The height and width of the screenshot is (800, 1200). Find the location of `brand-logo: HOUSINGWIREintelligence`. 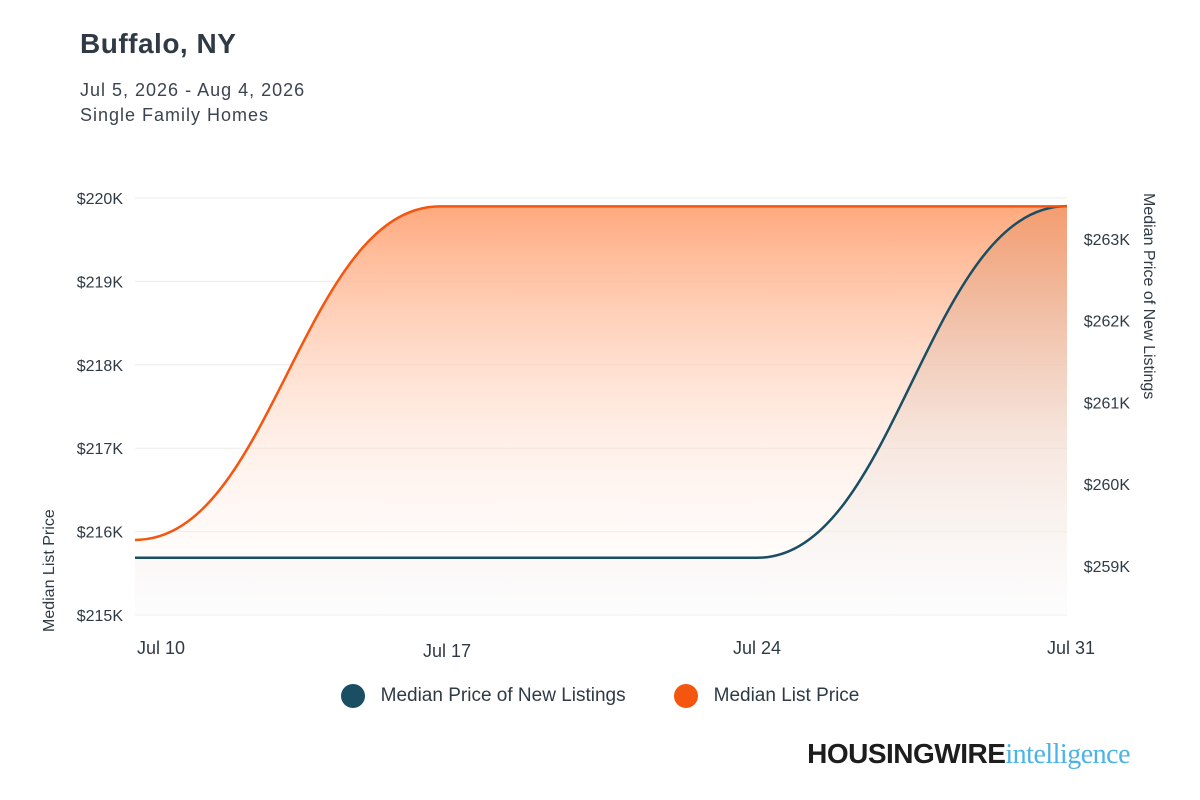

brand-logo: HOUSINGWIREintelligence is located at coordinates (968, 754).